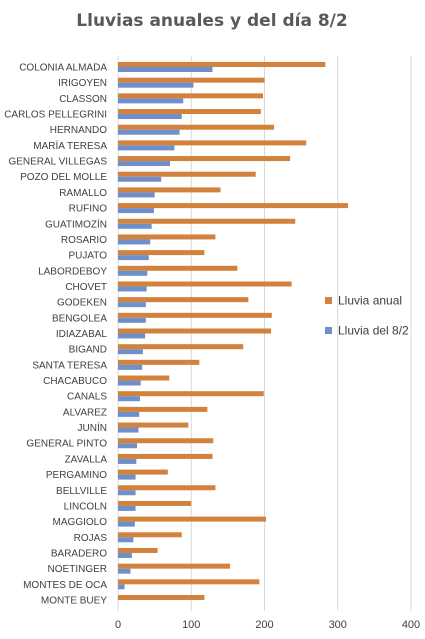  Describe the element at coordinates (163, 409) in the screenshot. I see `bar-anual-alvarez` at that location.